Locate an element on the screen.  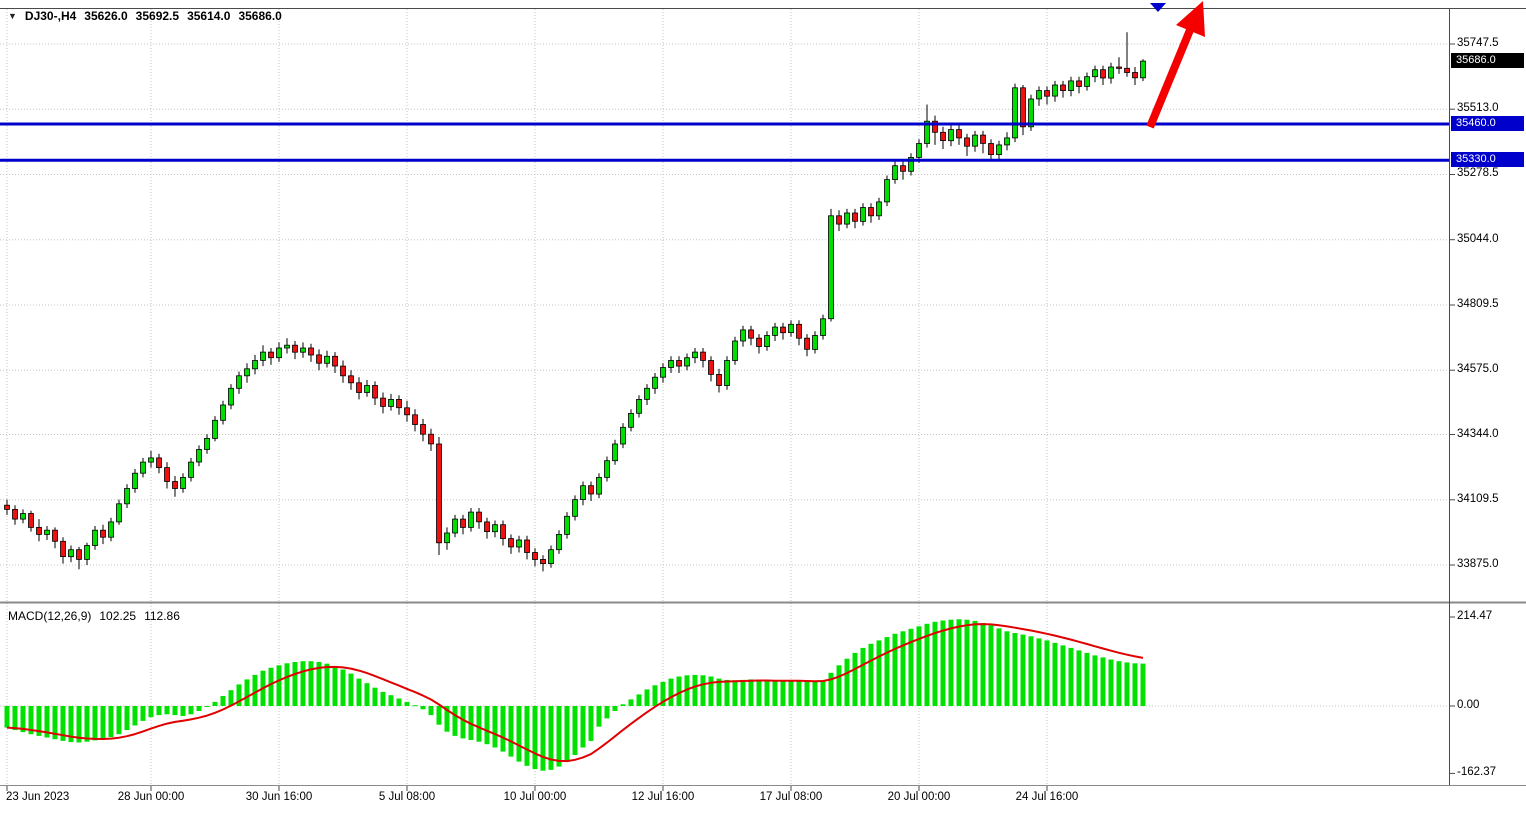
macd-tick-label: 0.00 is located at coordinates (1468, 705).